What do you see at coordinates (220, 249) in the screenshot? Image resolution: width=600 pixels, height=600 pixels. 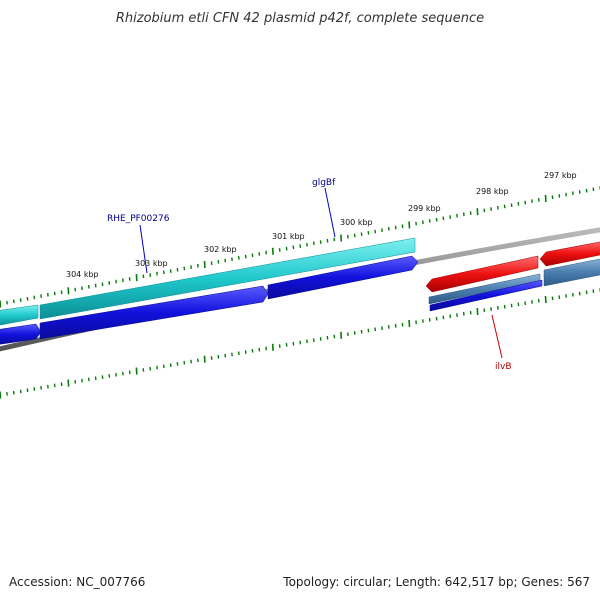 I see `scale-label-302: 302 kbp` at bounding box center [220, 249].